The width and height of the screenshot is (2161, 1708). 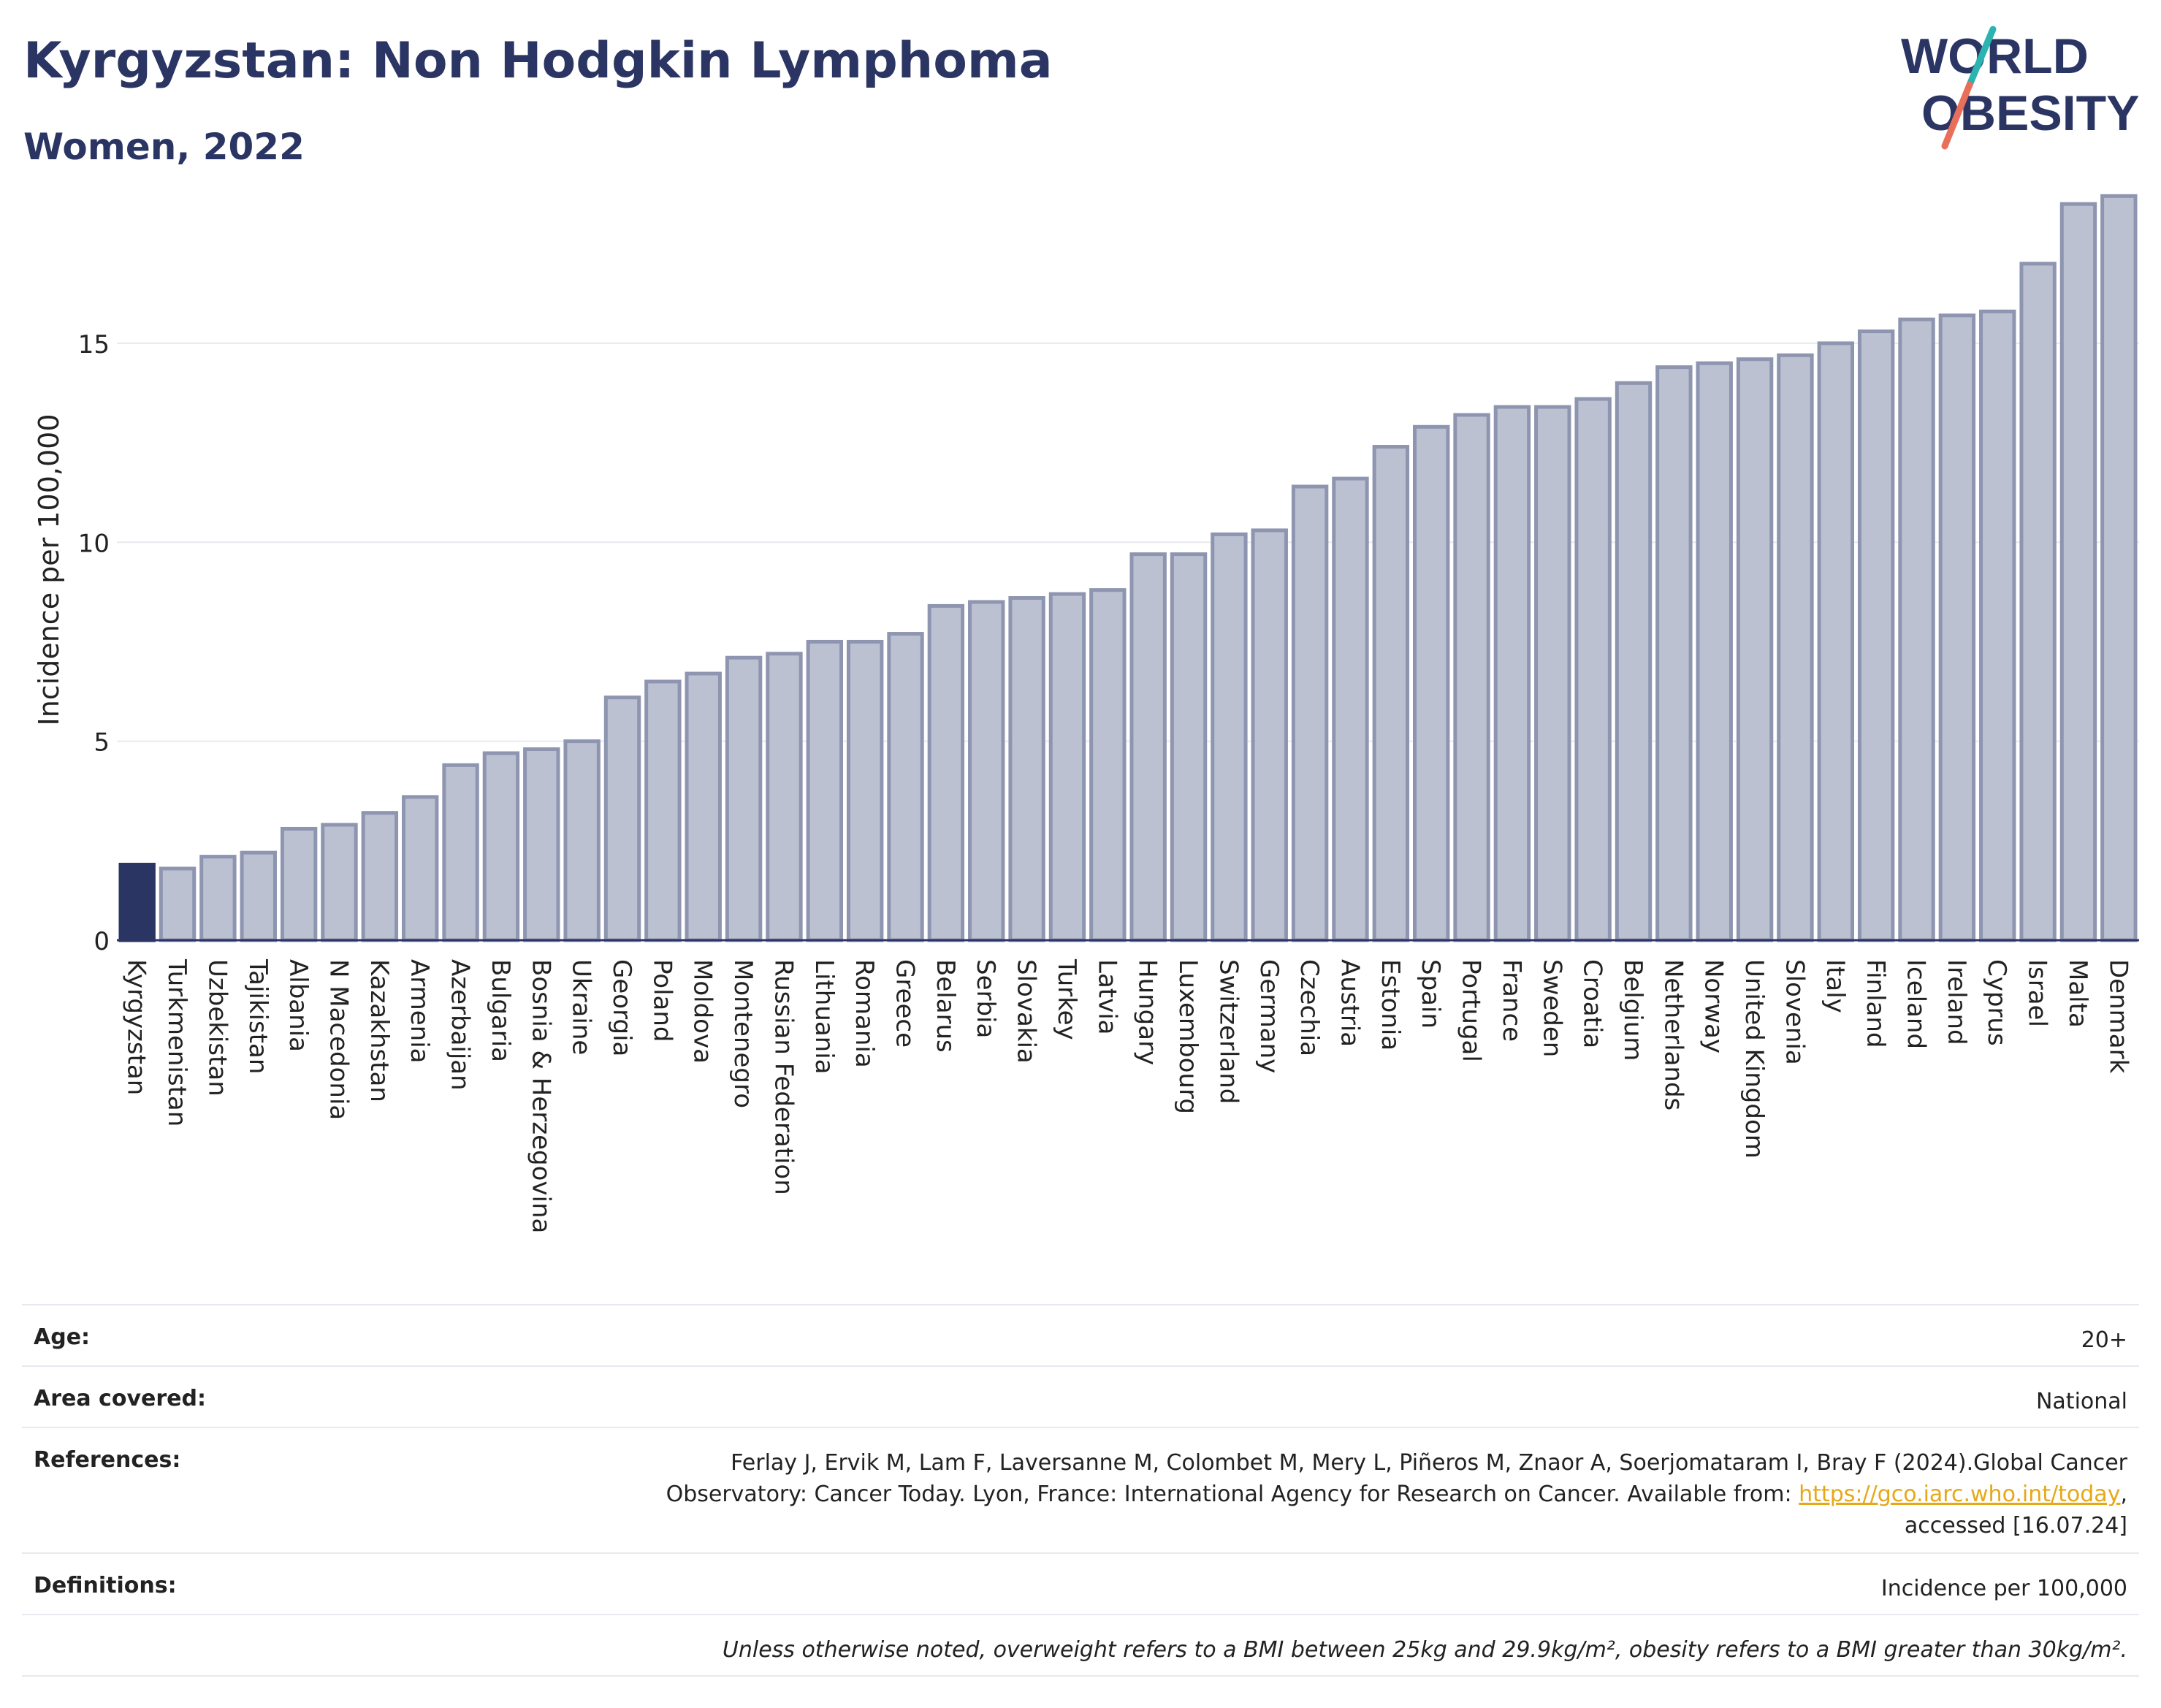 I want to click on x-tick-label: Latvia, so click(x=1106, y=997).